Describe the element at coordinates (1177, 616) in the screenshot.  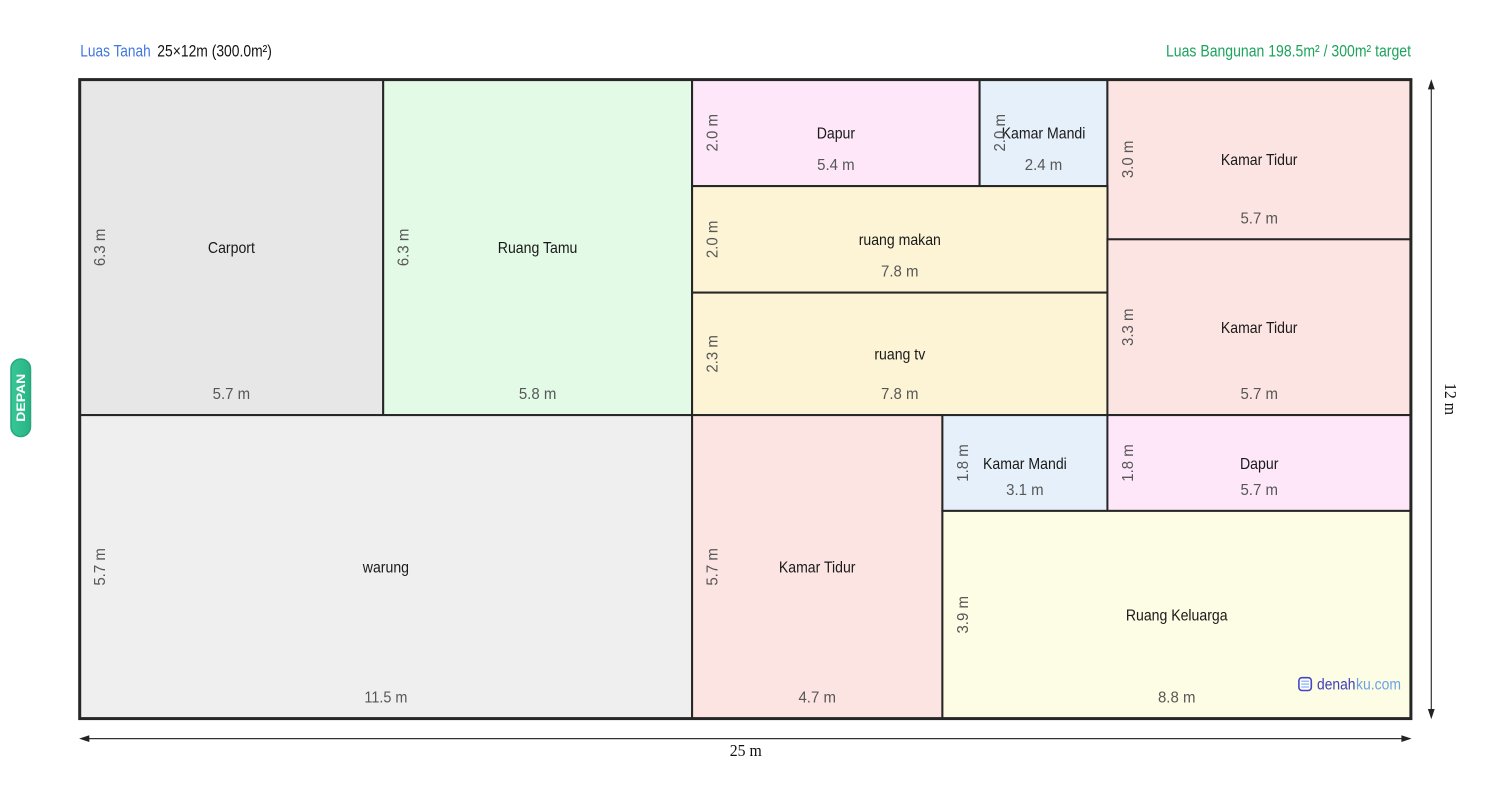
I see `svg-text: Ruang Keluarga` at that location.